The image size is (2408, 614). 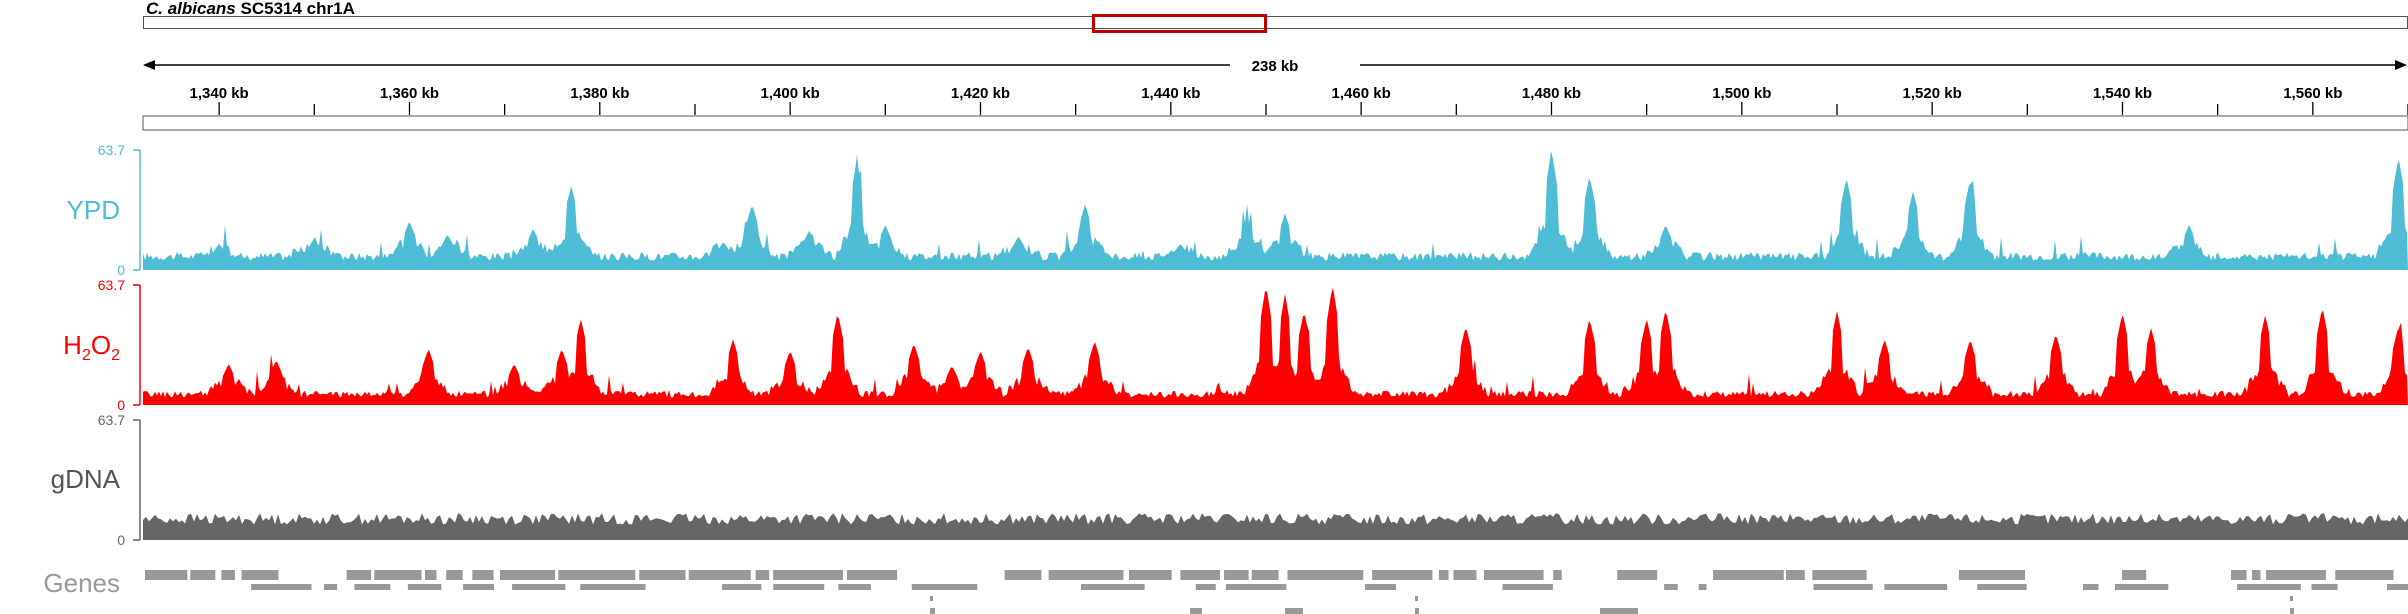 What do you see at coordinates (149, 65) in the screenshot?
I see `left-arrow-icon` at bounding box center [149, 65].